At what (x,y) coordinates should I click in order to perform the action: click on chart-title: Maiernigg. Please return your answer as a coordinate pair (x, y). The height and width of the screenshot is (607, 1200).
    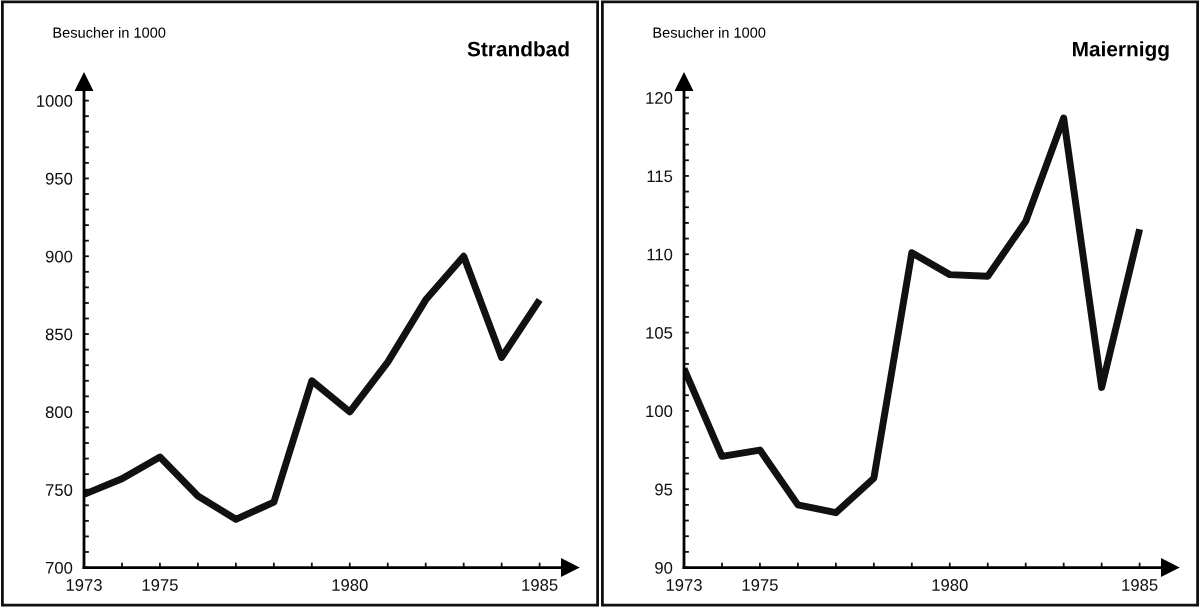
    Looking at the image, I should click on (1121, 51).